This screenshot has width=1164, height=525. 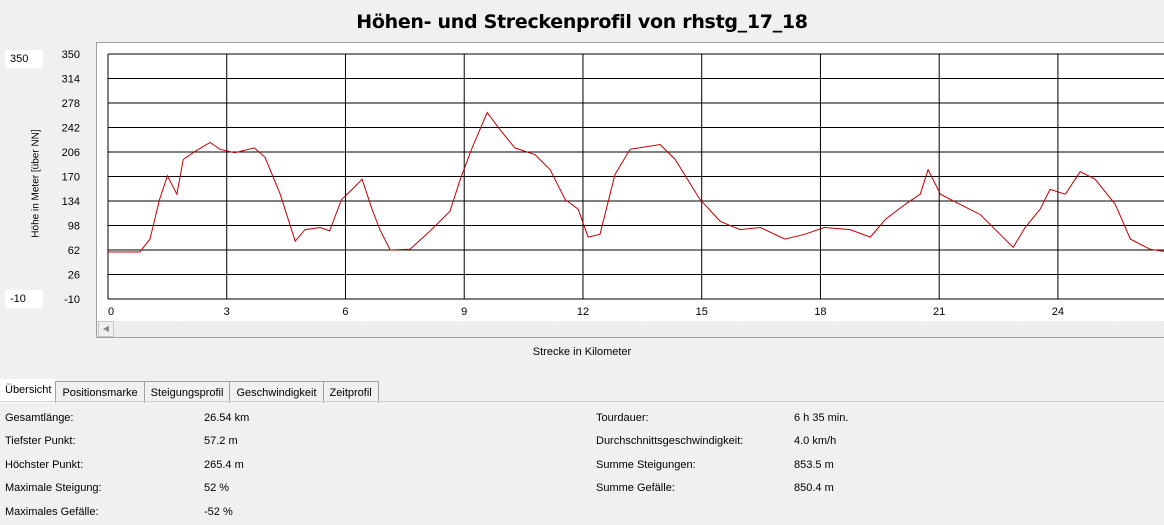 I want to click on stat-label: Summe Steigungen:, so click(x=646, y=465).